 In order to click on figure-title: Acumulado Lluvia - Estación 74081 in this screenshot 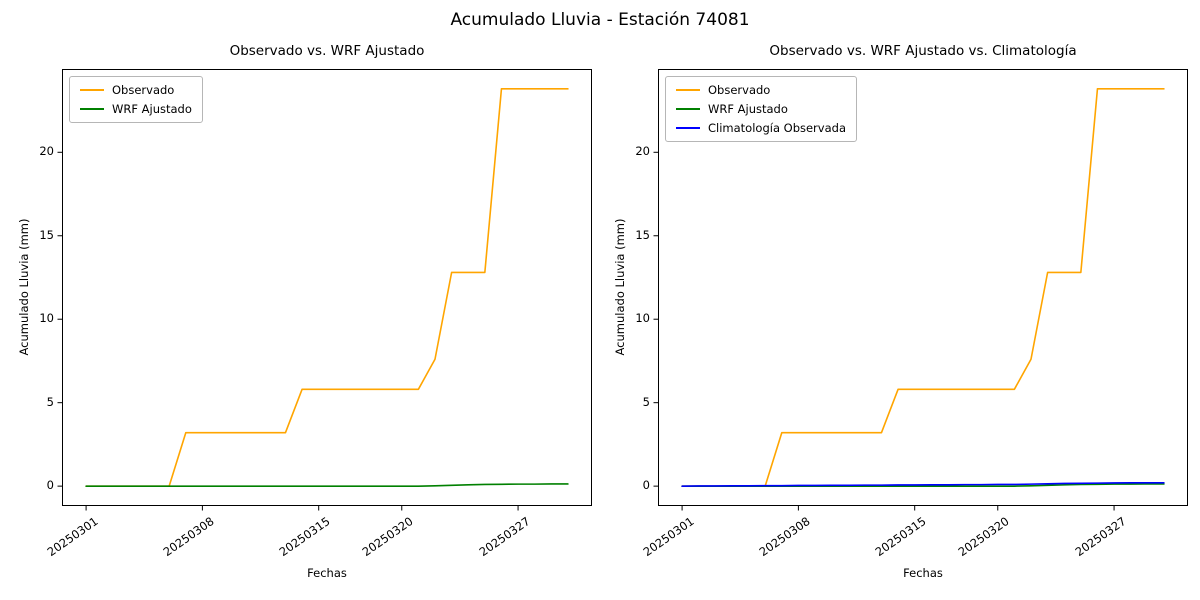, I will do `click(600, 20)`.